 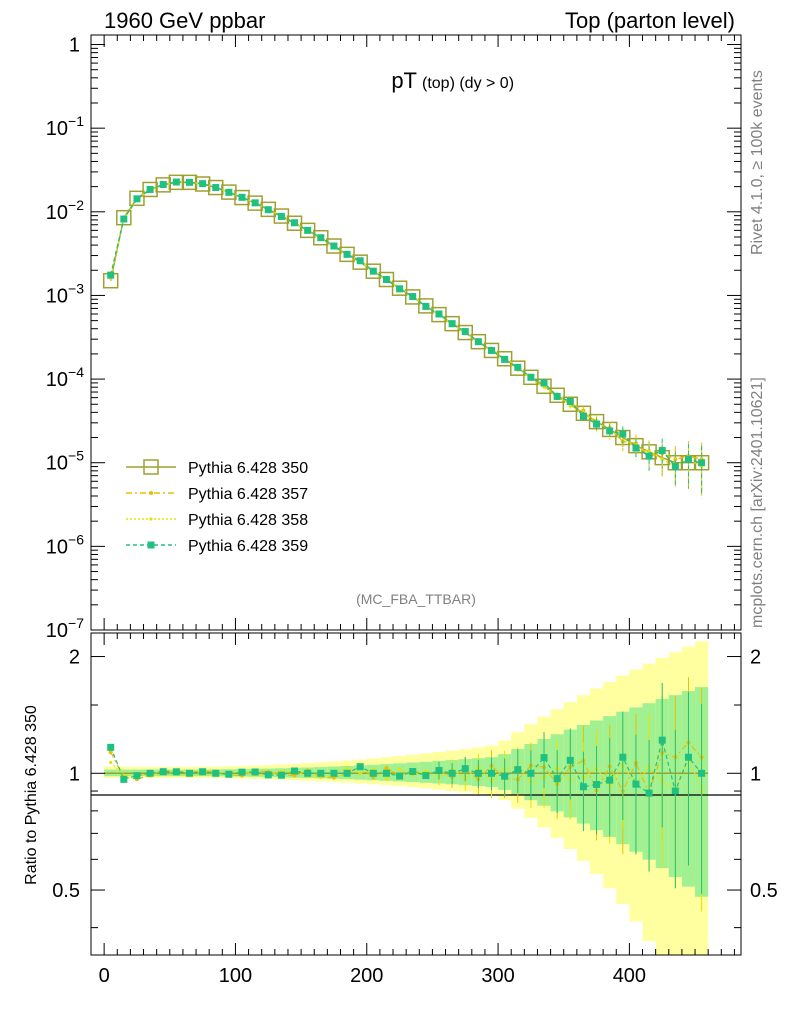 I want to click on x-tick-label: 0, so click(x=104, y=976).